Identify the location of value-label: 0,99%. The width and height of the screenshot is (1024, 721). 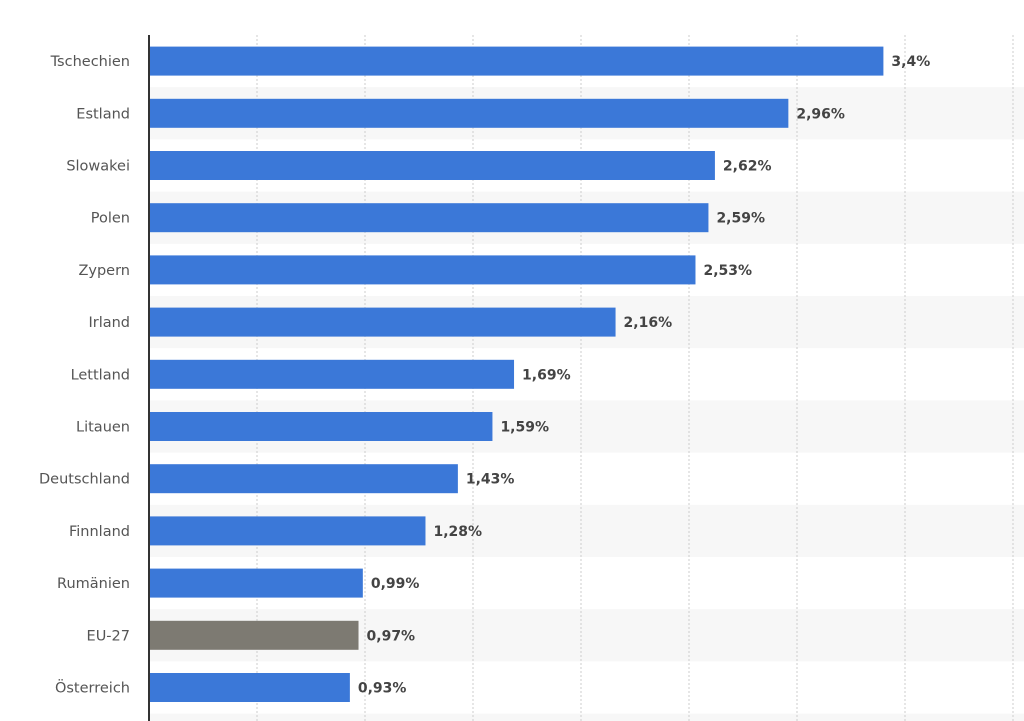
(395, 584).